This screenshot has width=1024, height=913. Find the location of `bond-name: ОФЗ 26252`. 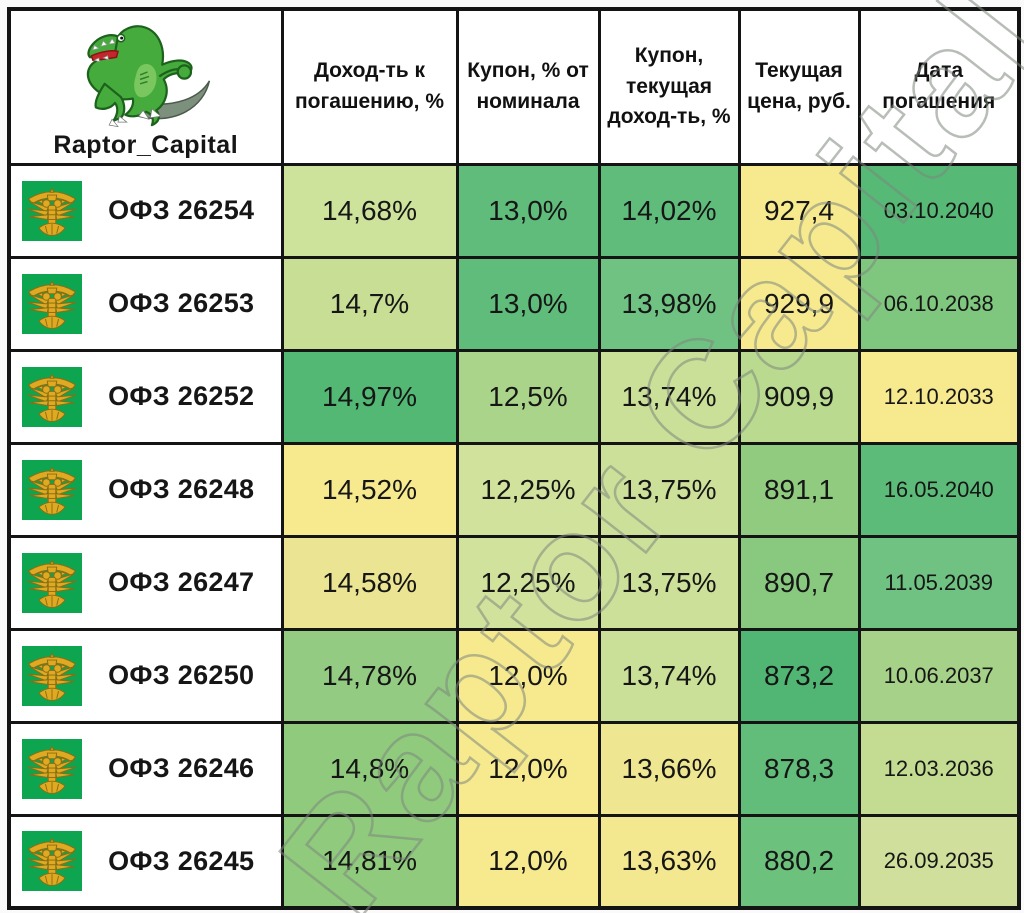

bond-name: ОФЗ 26252 is located at coordinates (181, 396).